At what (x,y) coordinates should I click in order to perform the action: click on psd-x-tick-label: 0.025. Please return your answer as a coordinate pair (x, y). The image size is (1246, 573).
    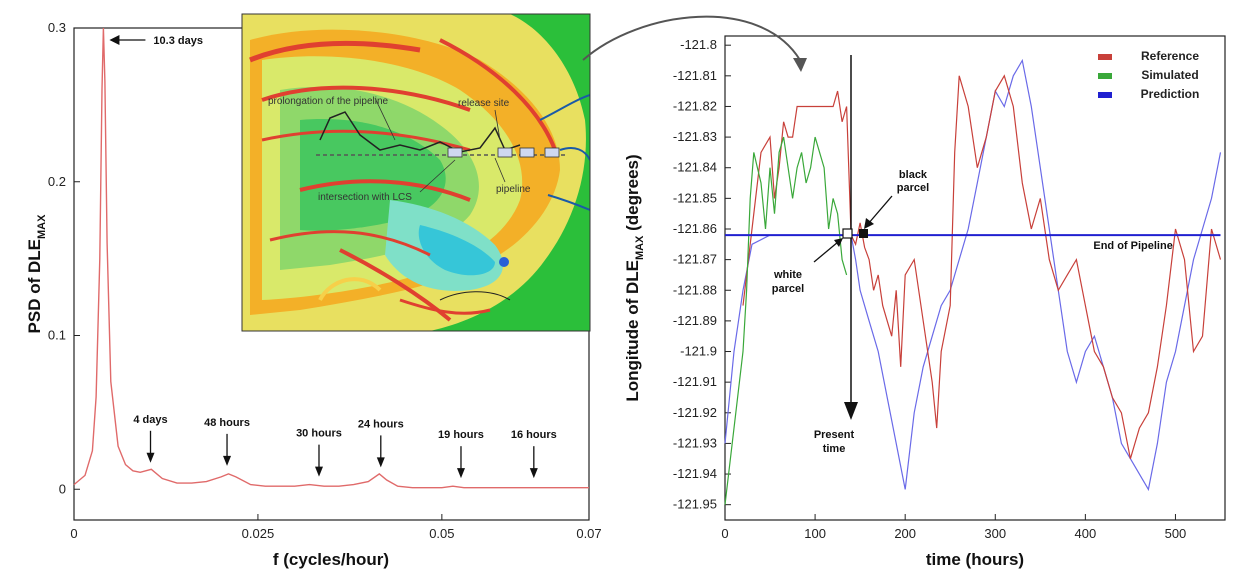
    Looking at the image, I should click on (258, 533).